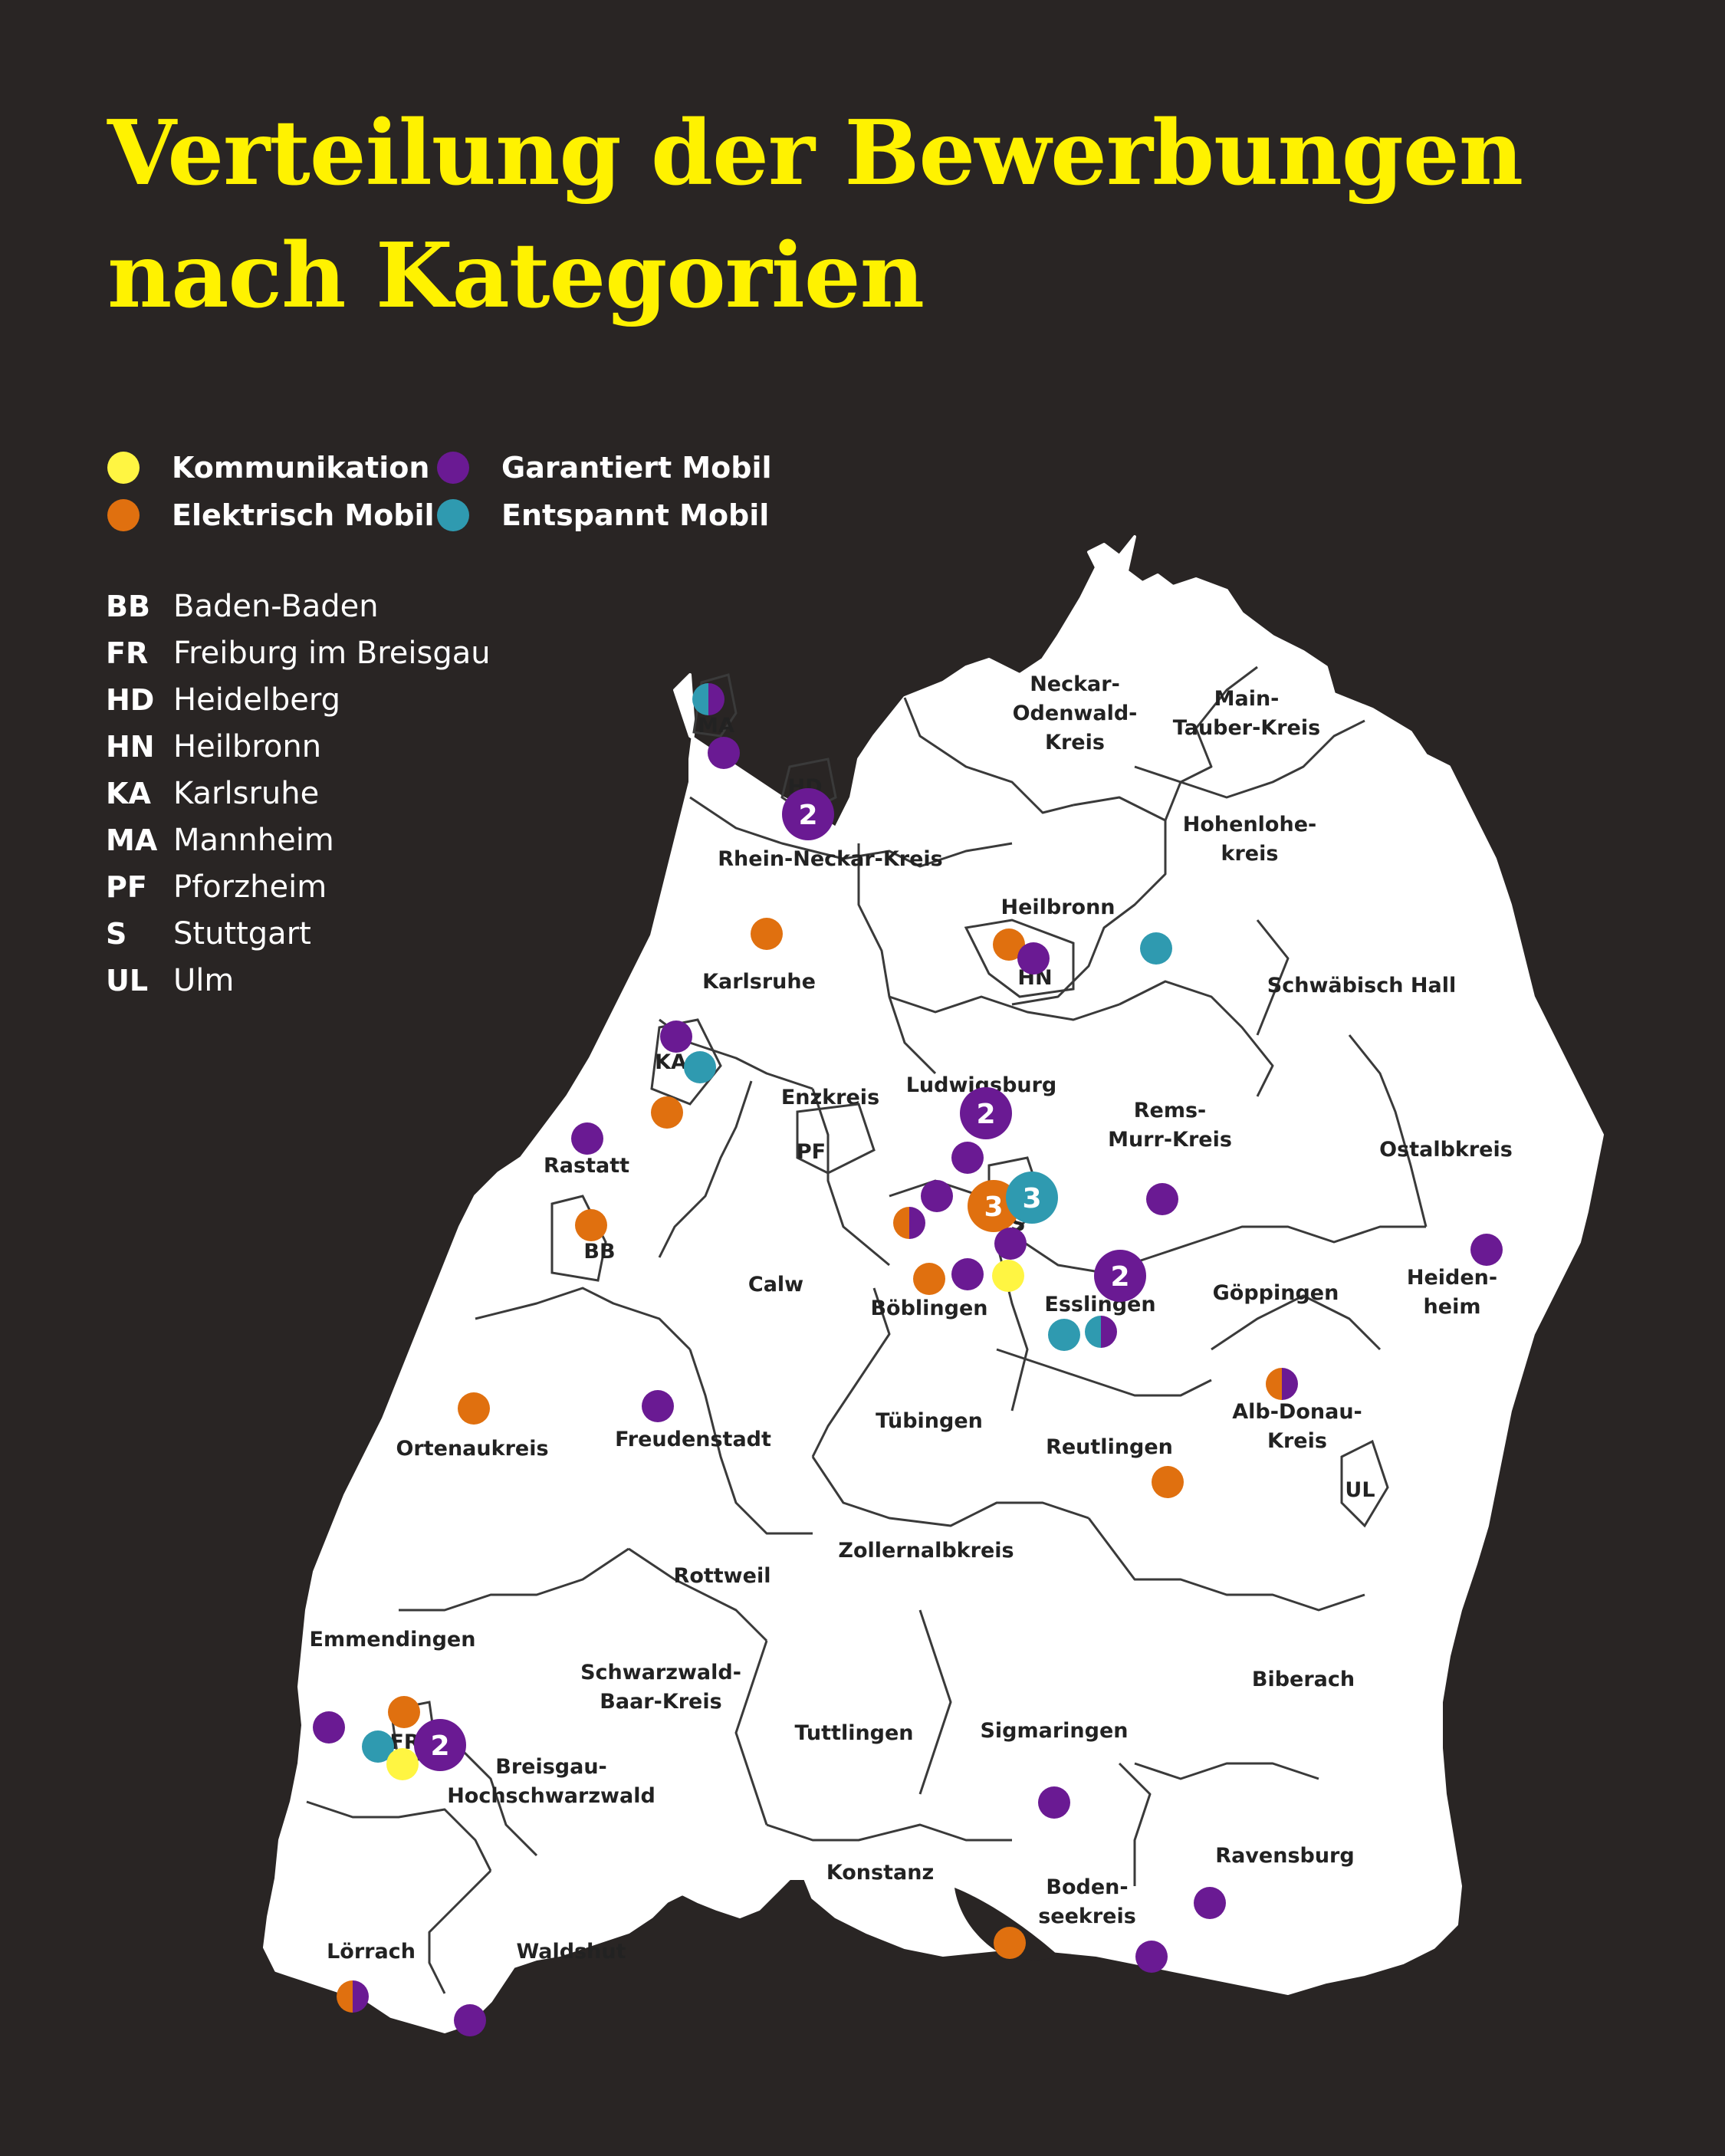 The image size is (1725, 2156). What do you see at coordinates (660, 1687) in the screenshot?
I see `district-label-schwarzwald-baar-kreis: Schwarzwald-Baar-Kreis` at bounding box center [660, 1687].